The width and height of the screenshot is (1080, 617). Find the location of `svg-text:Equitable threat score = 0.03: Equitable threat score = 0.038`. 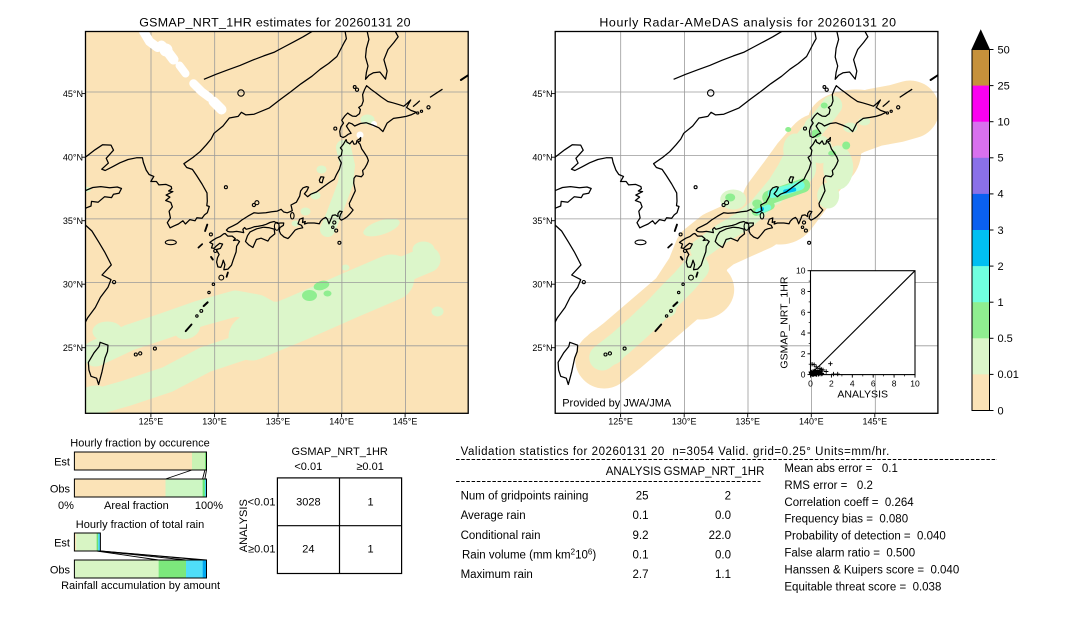

svg-text:Equitable threat score = 0.03: Equitable threat score = 0.038 is located at coordinates (862, 587).